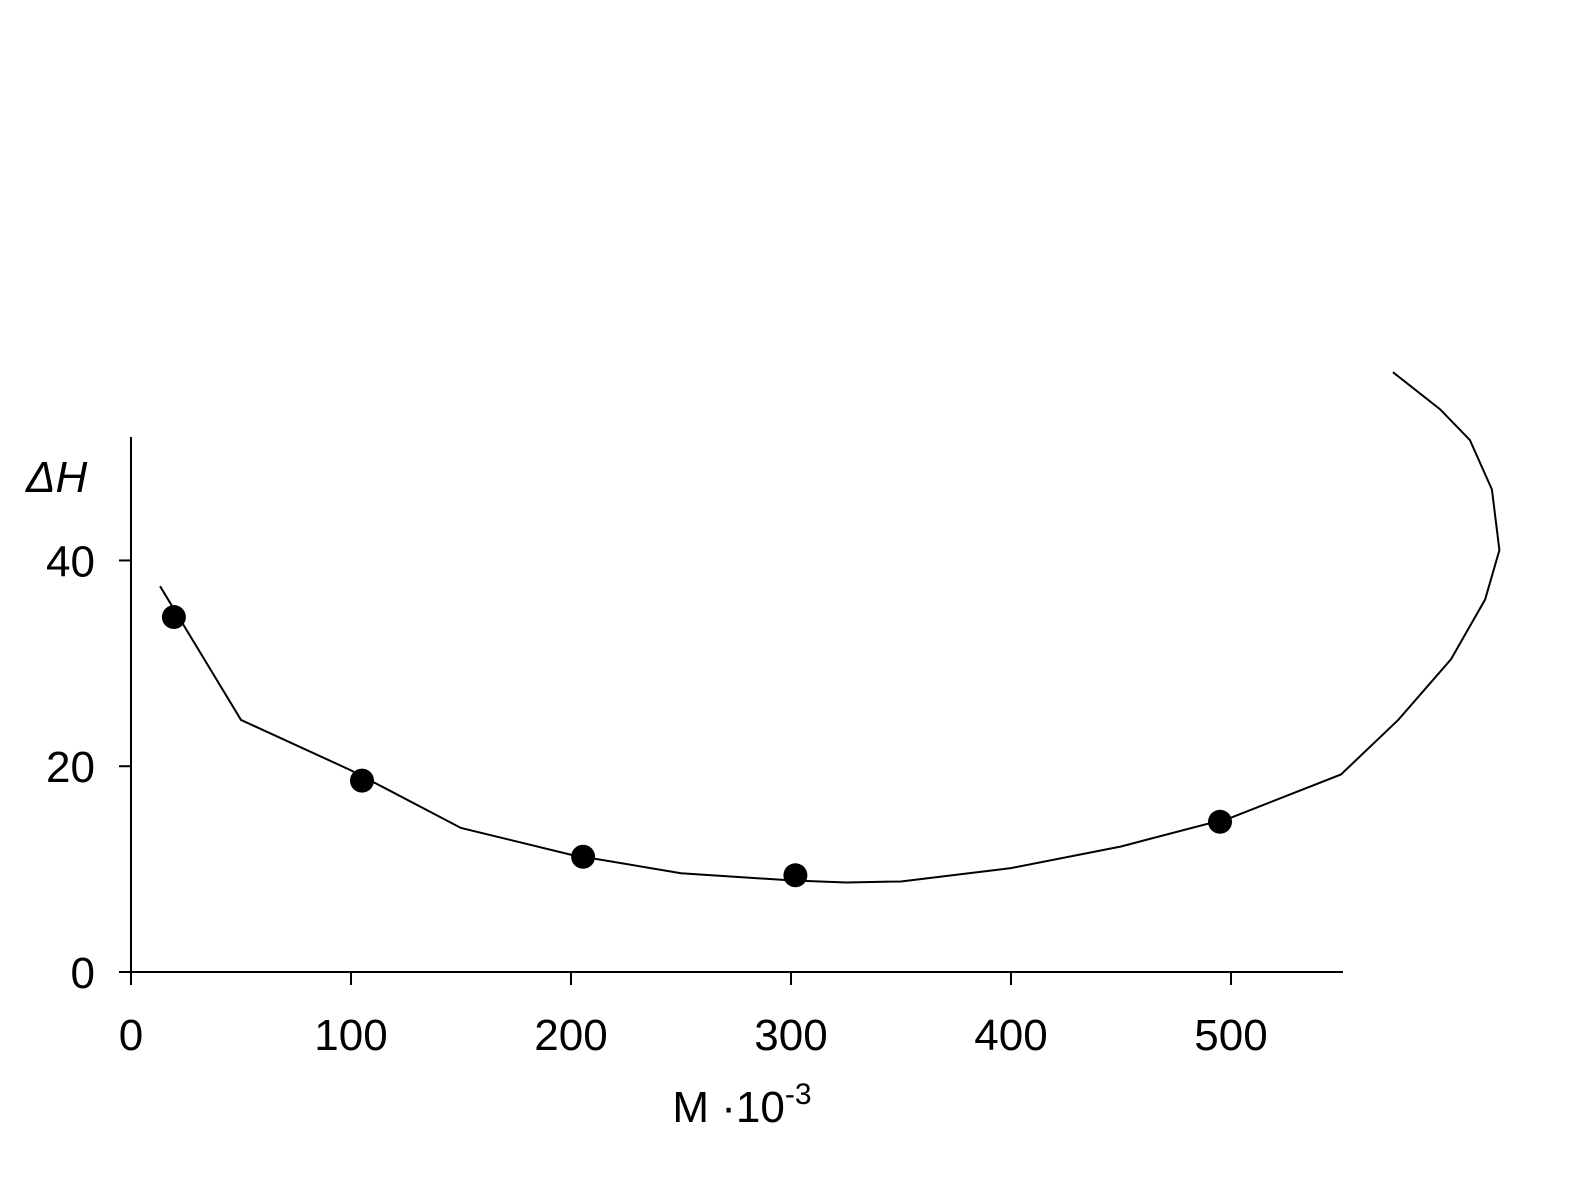 The height and width of the screenshot is (1197, 1578). What do you see at coordinates (70, 767) in the screenshot?
I see `y-tick-label: 20` at bounding box center [70, 767].